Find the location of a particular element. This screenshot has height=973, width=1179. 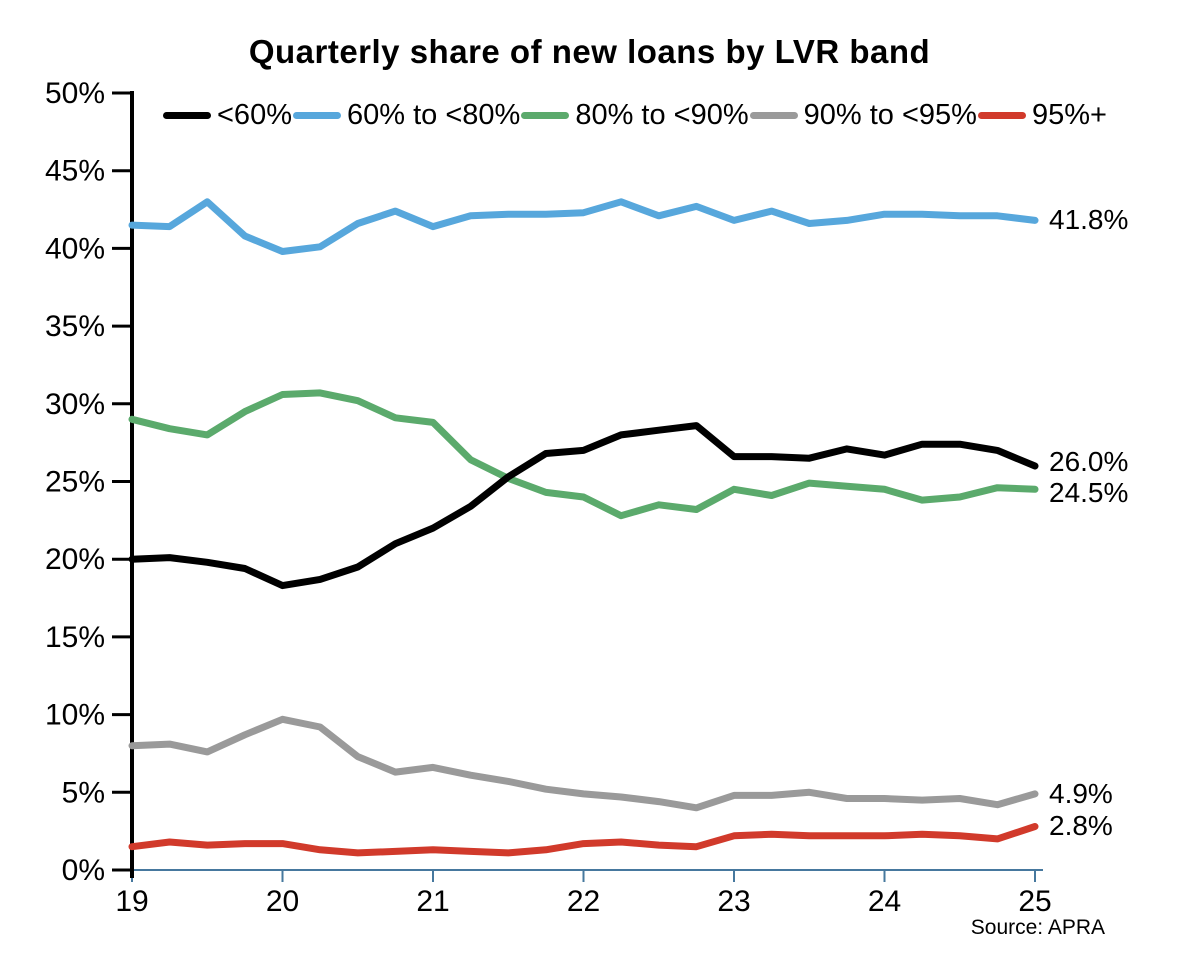

legend-item-95plus: 95%+ is located at coordinates (1042, 115).